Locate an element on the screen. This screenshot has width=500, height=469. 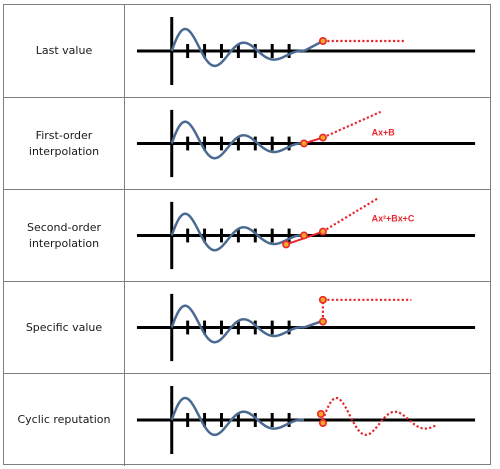
label-cell: Second-order interpolation is located at coordinates (64, 235).